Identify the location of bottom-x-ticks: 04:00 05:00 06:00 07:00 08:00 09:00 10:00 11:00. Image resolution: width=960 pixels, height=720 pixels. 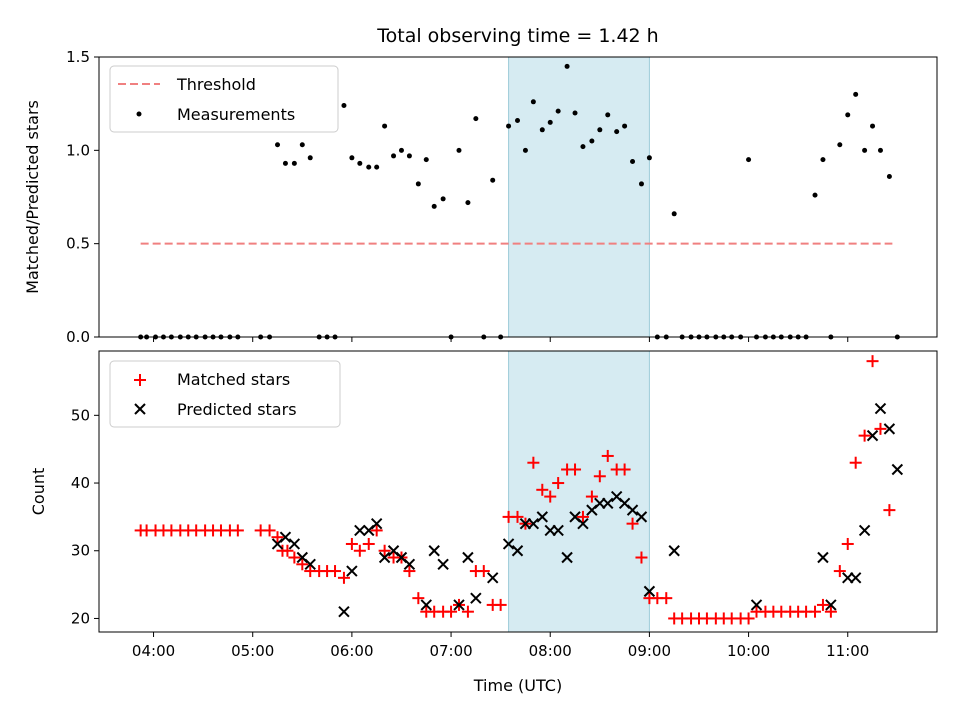
(500, 646).